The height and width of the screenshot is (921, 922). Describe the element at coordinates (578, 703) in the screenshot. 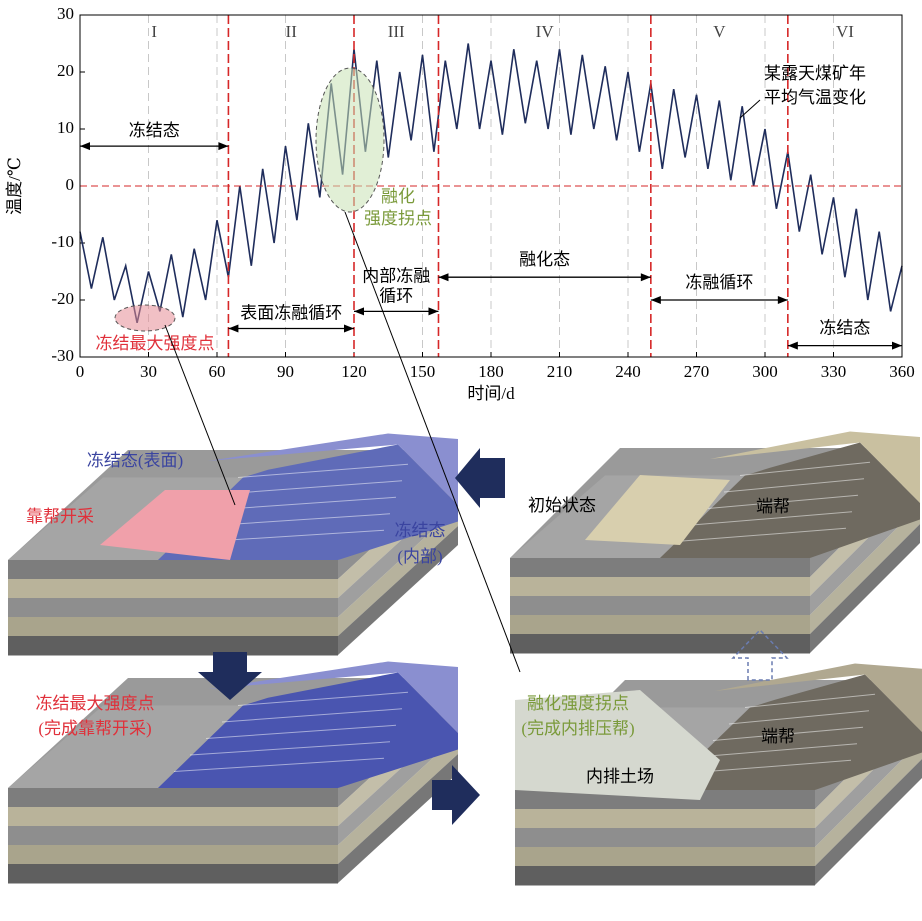

I see `diagram-label: 融化强度拐点` at that location.